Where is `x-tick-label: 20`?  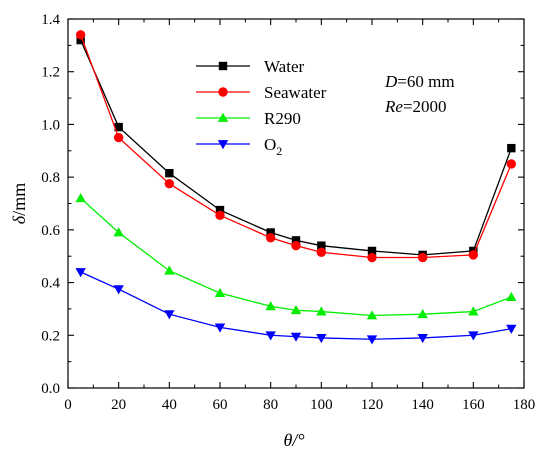
x-tick-label: 20 is located at coordinates (118, 405).